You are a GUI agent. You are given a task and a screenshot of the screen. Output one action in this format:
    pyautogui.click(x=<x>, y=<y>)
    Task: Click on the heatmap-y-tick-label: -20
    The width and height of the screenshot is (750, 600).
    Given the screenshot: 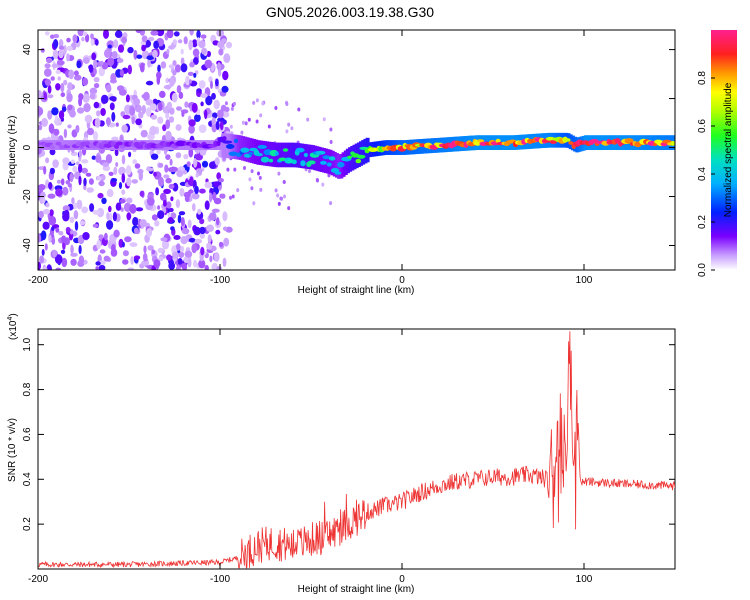 What is the action you would take?
    pyautogui.click(x=27, y=196)
    